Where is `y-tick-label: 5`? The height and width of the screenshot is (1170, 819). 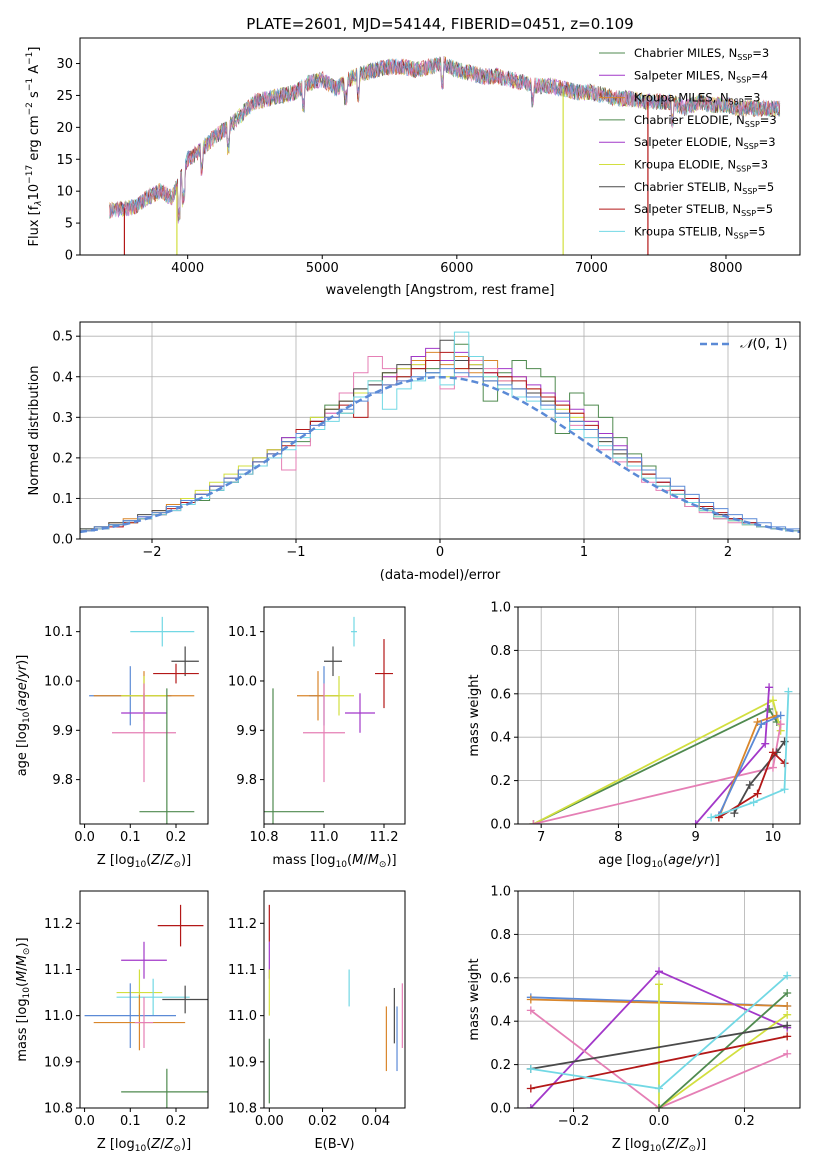
y-tick-label: 5 is located at coordinates (69, 224).